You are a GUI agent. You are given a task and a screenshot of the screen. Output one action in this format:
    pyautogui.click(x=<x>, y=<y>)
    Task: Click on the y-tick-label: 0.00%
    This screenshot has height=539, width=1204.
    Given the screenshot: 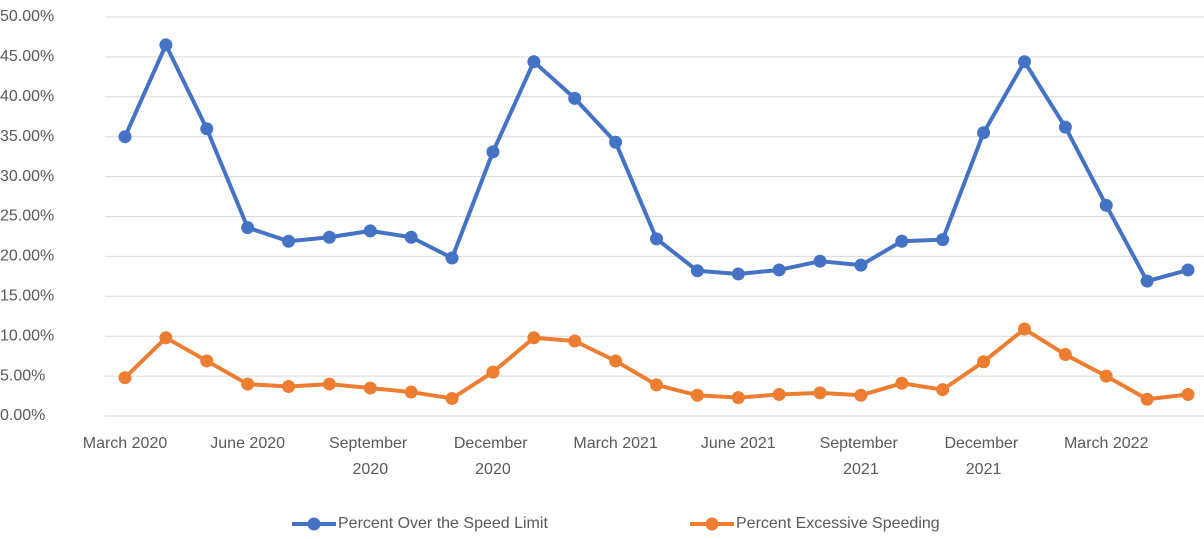 What is the action you would take?
    pyautogui.click(x=22, y=415)
    